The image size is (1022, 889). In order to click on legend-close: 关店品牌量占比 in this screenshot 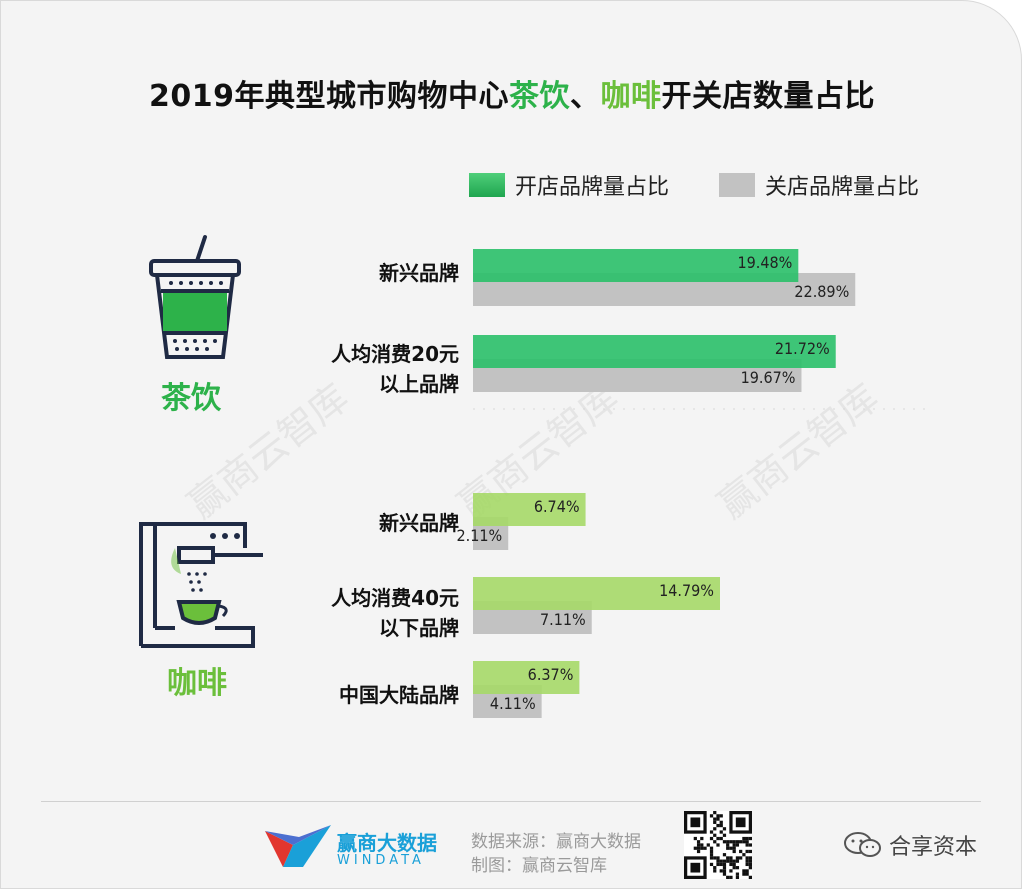, I will do `click(819, 185)`.